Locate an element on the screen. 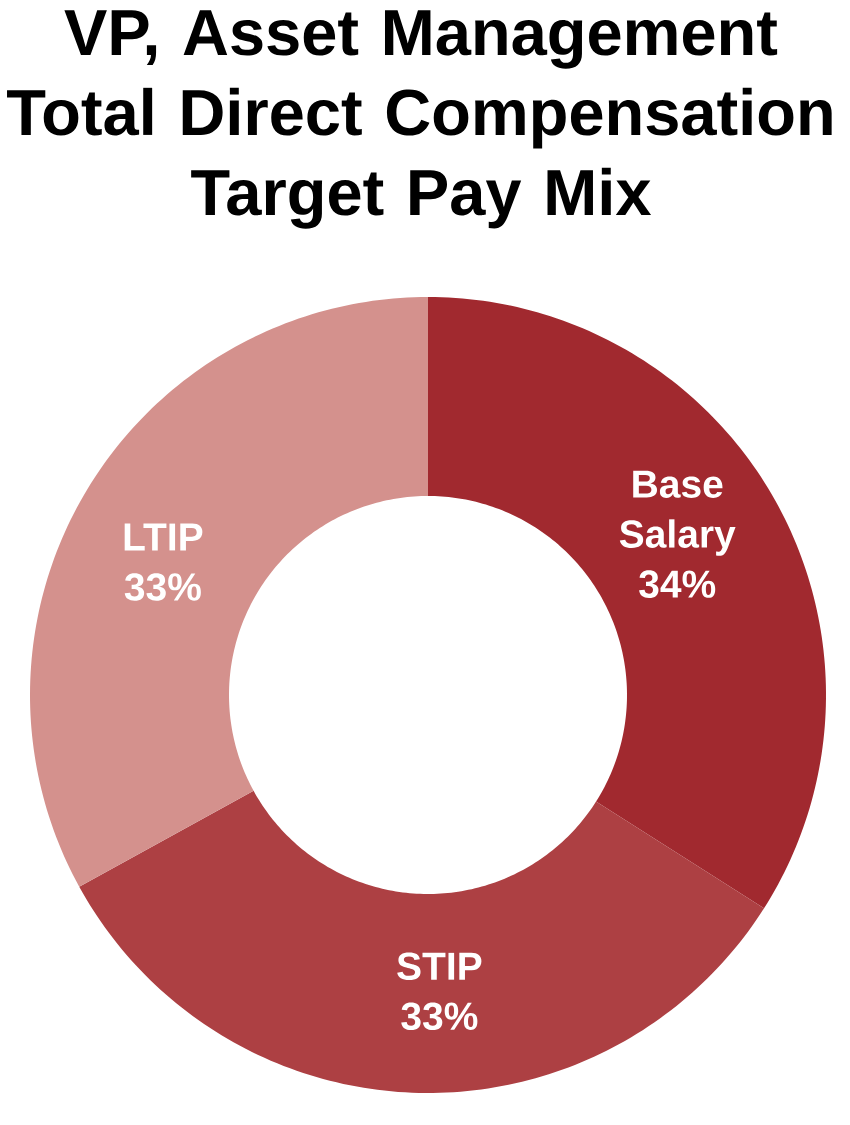  slice-label: Base Salary is located at coordinates (677, 513).